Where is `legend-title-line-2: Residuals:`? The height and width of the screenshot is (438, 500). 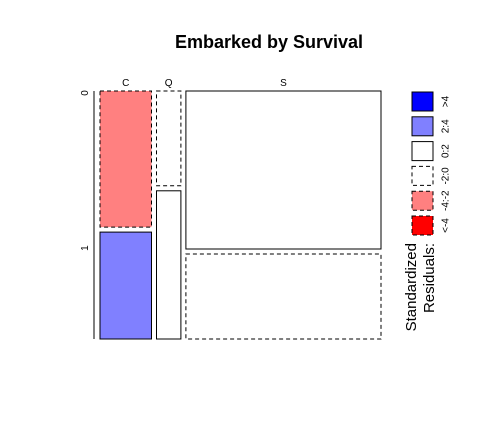
legend-title-line-2: Residuals: is located at coordinates (429, 278).